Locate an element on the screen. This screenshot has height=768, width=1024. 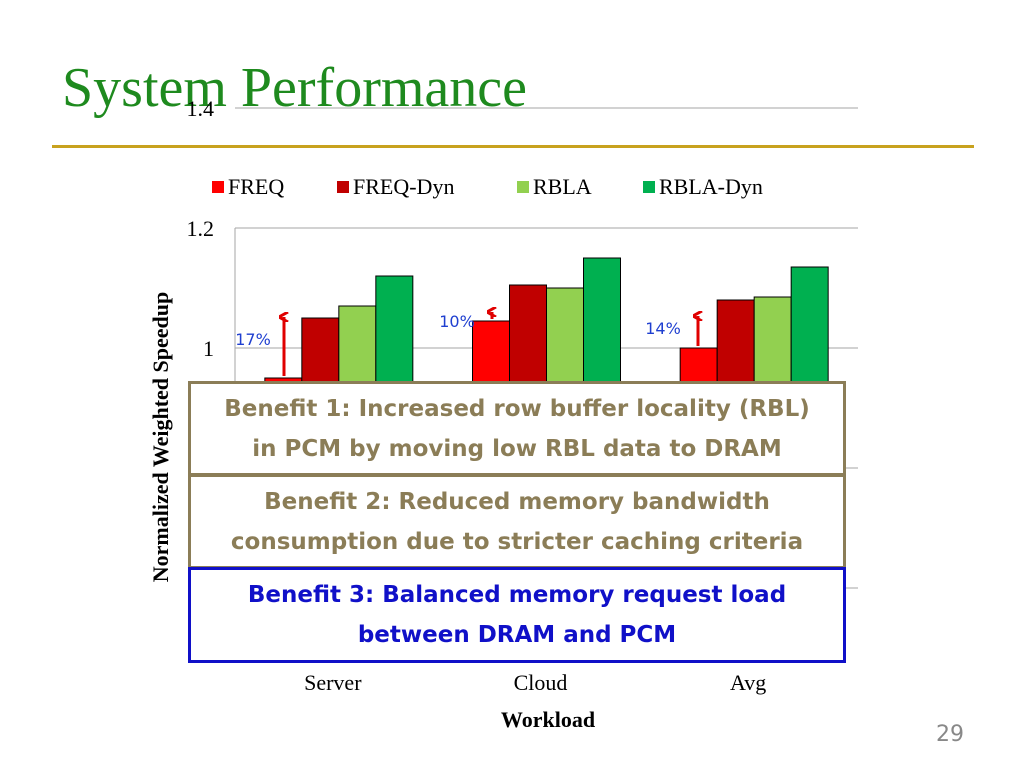
legend-label: FREQ is located at coordinates (256, 186).